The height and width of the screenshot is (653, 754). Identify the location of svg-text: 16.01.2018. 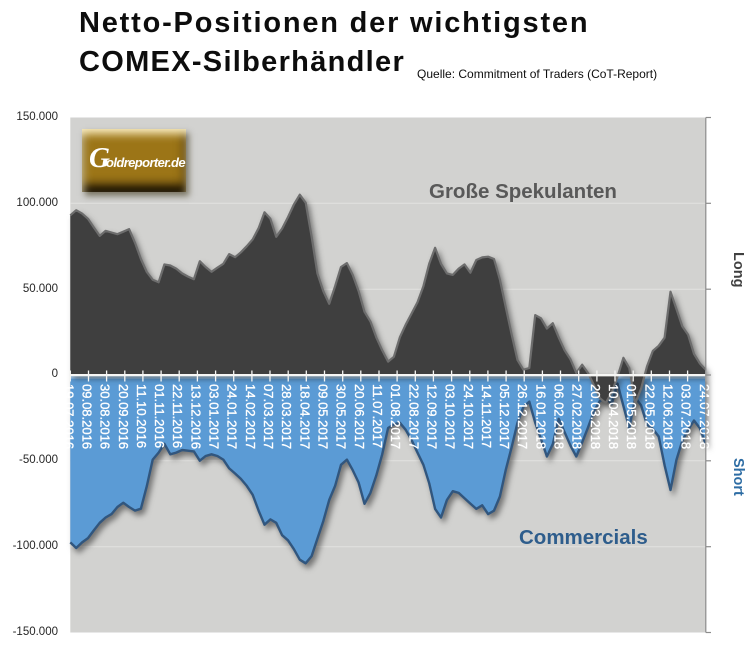
(540, 416).